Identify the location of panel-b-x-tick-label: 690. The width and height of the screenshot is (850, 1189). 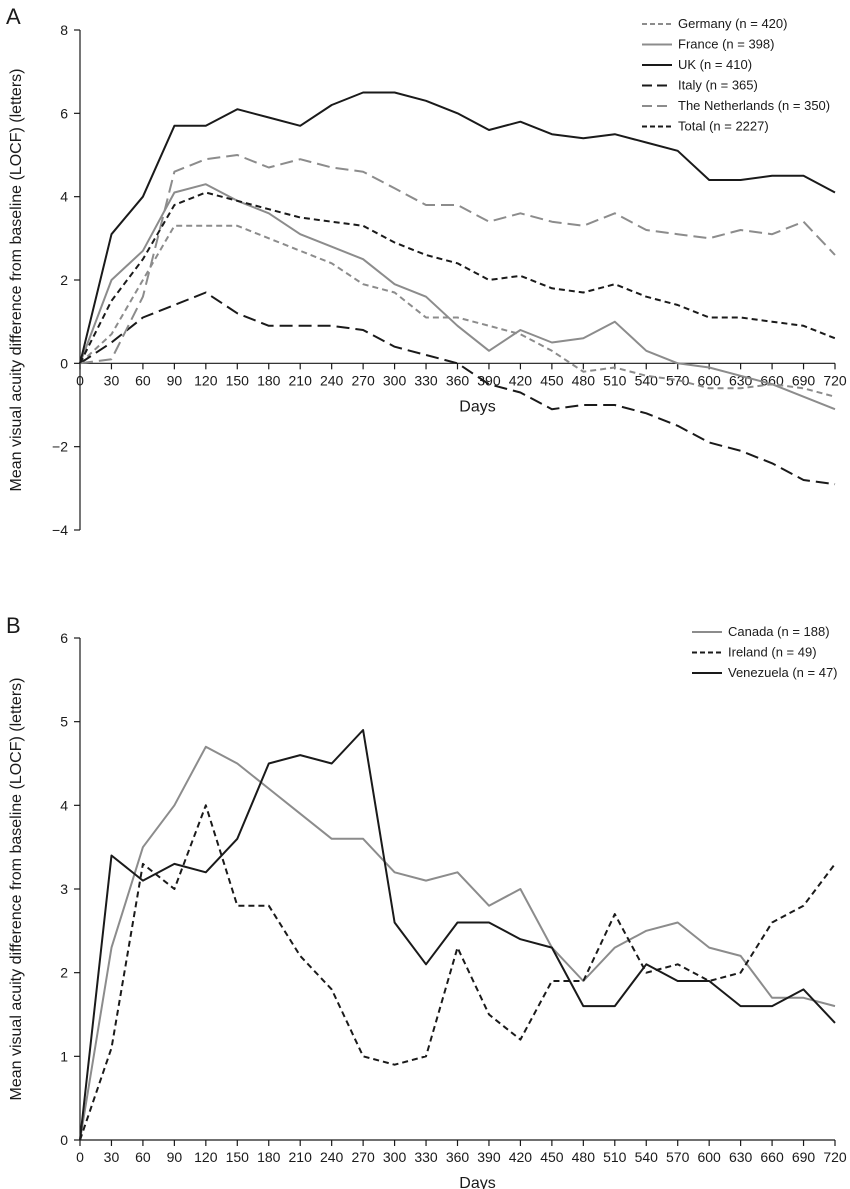
(804, 1157).